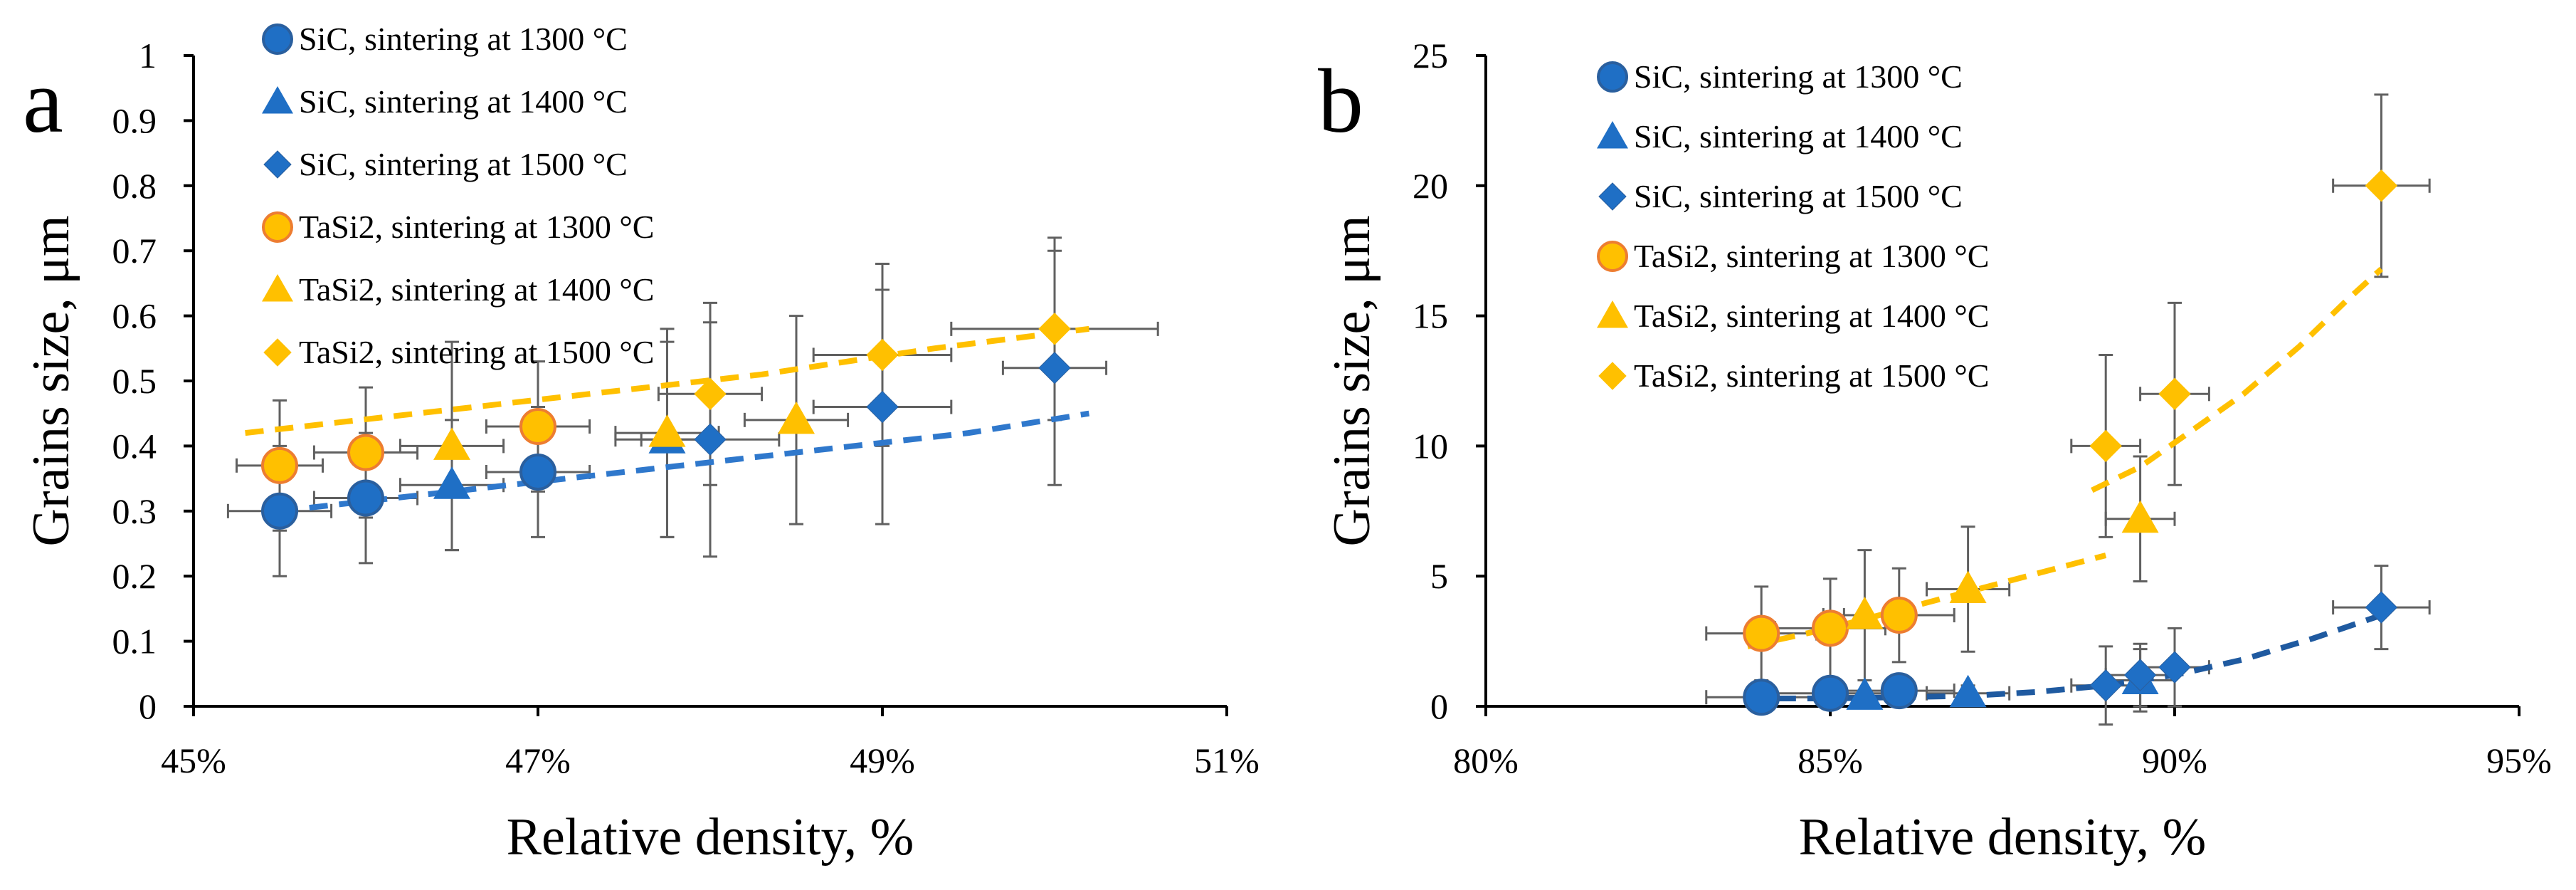 The height and width of the screenshot is (890, 2576). What do you see at coordinates (134, 251) in the screenshot?
I see `y-tick-label: 0.7` at bounding box center [134, 251].